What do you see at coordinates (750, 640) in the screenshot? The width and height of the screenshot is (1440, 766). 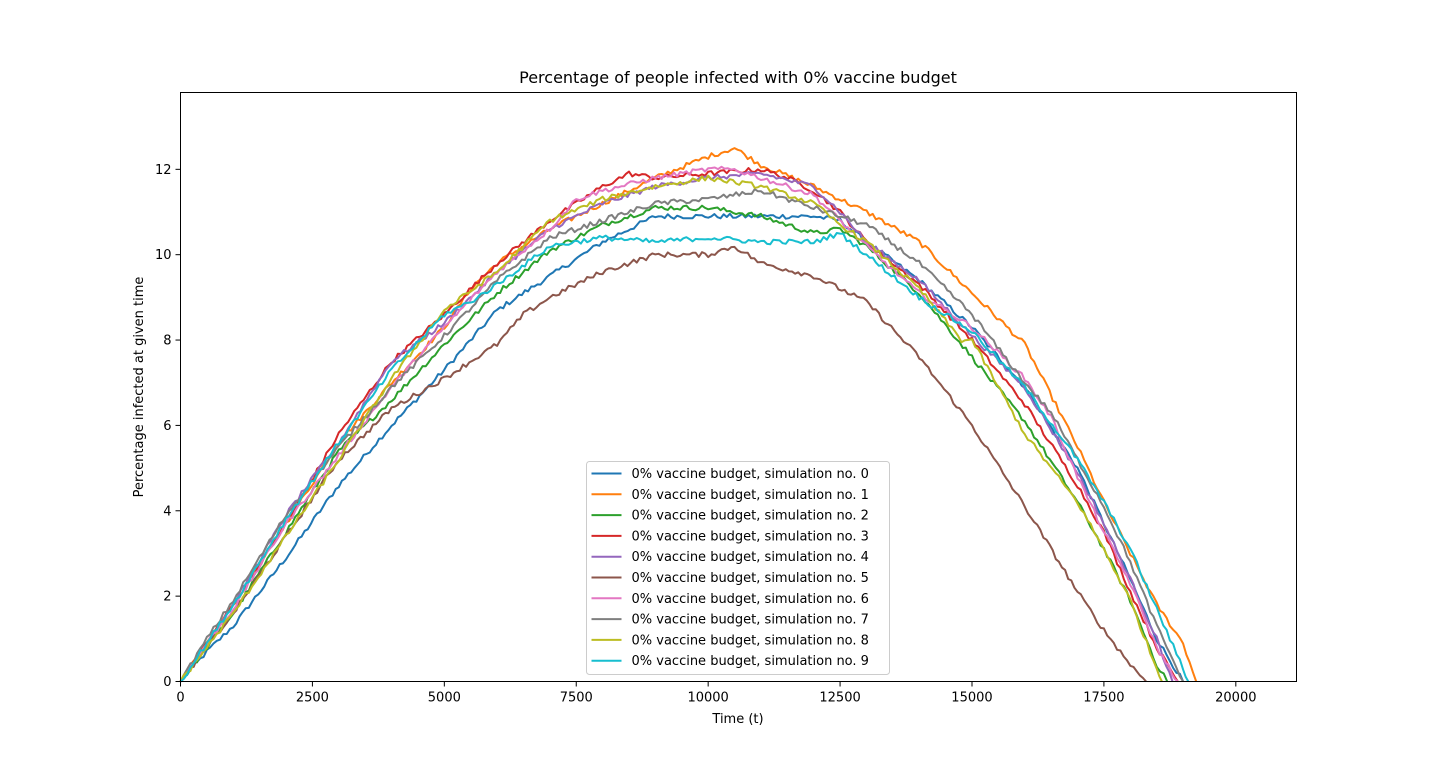 I see `legend-label: 0% vaccine budget, simulation no. 8` at bounding box center [750, 640].